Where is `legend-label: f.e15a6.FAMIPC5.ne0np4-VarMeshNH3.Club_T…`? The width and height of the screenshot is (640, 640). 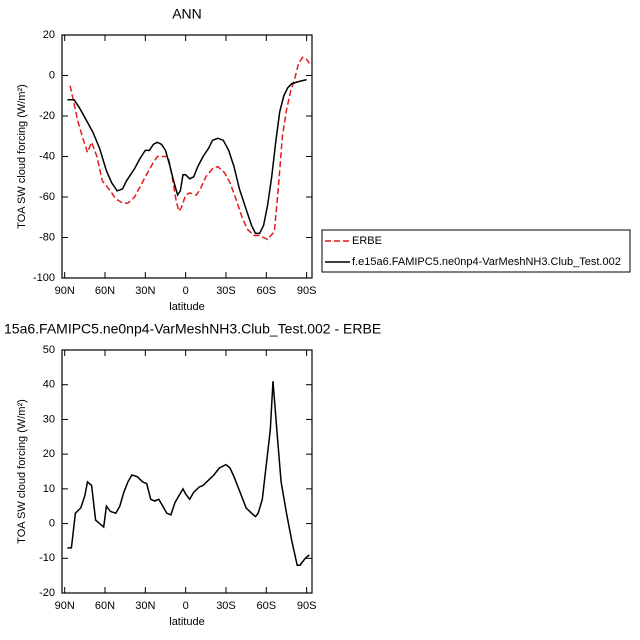
legend-label: f.e15a6.FAMIPC5.ne0np4-VarMeshNH3.Club_T… is located at coordinates (486, 262).